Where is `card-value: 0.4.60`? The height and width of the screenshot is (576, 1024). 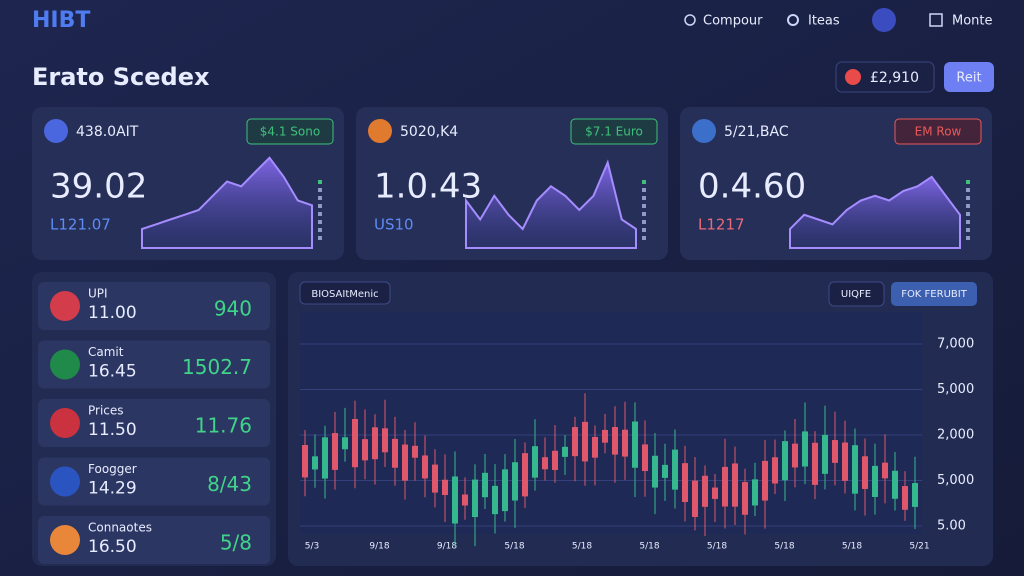
card-value: 0.4.60 is located at coordinates (752, 187).